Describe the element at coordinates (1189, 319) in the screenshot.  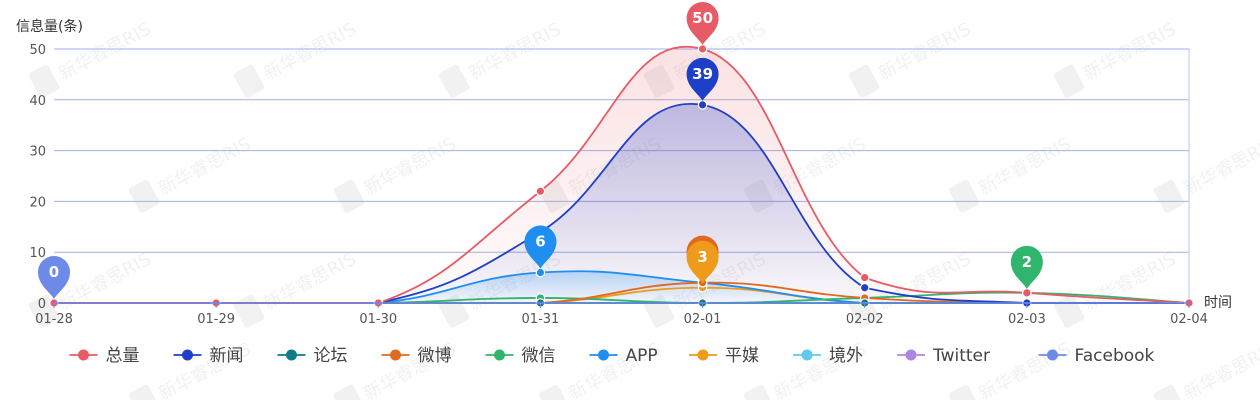
I see `x-tick-label: 02-04` at that location.